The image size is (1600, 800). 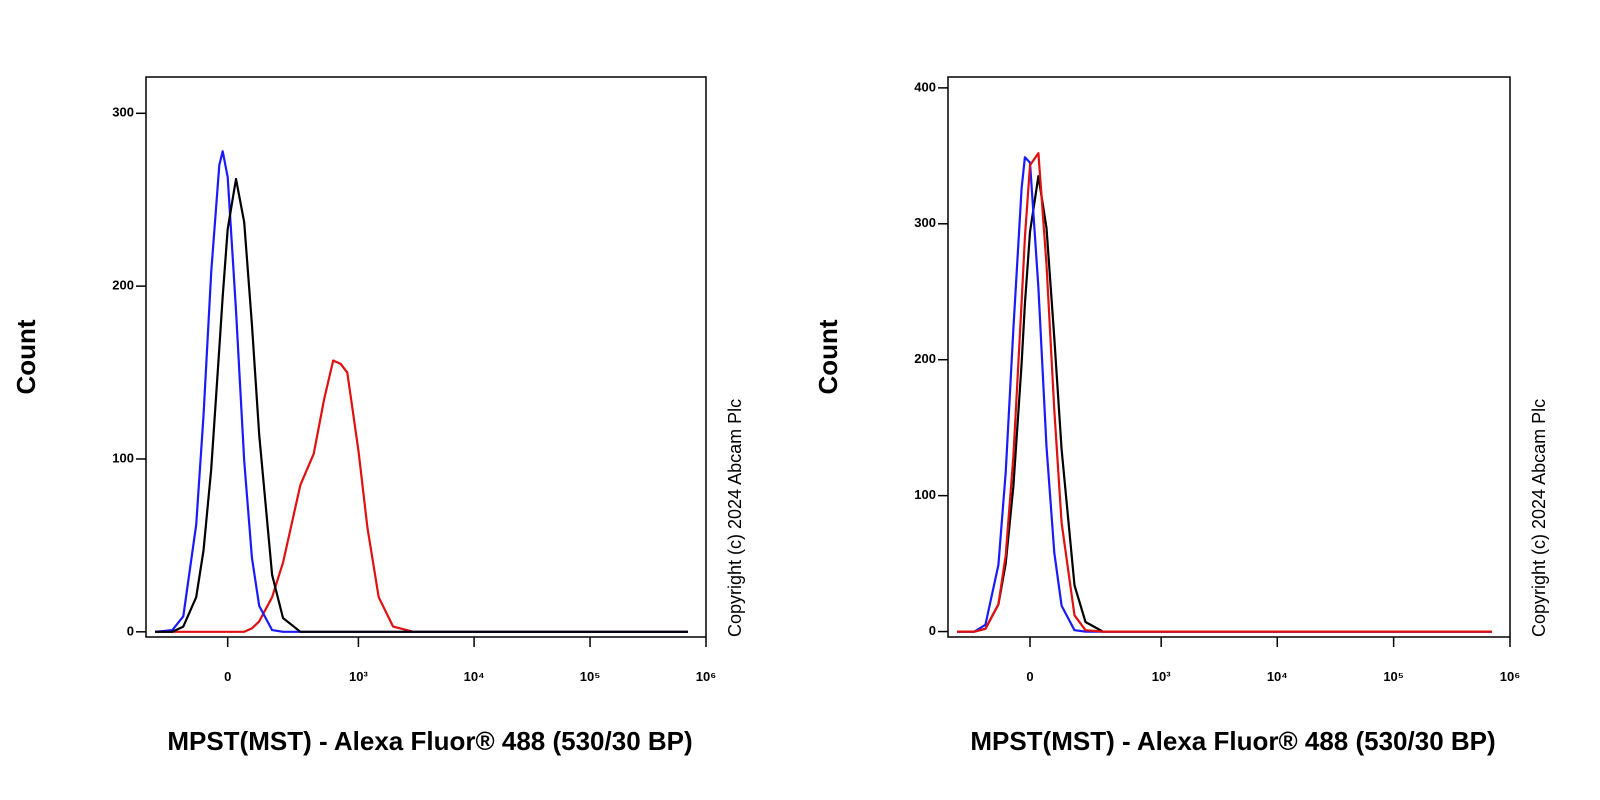 What do you see at coordinates (421, 496) in the screenshot?
I see `histogram-curve` at bounding box center [421, 496].